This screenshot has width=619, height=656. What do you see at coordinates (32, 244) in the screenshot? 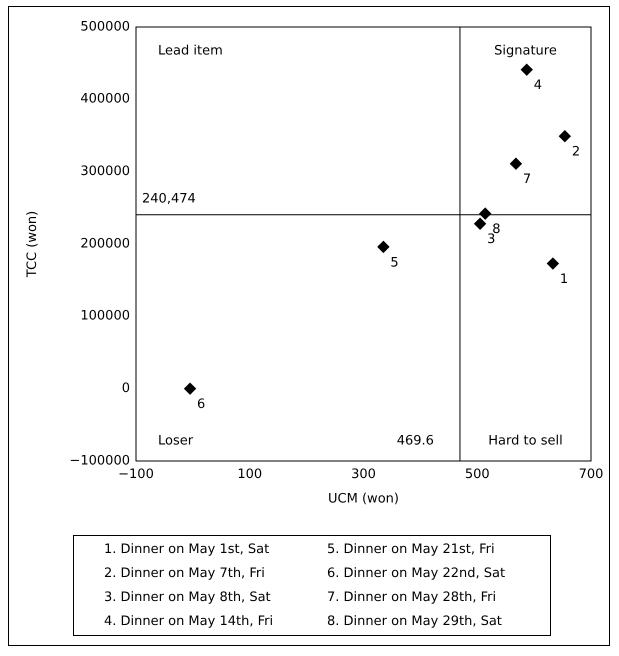
I see `y-axis-title: TCC (won)` at bounding box center [32, 244].